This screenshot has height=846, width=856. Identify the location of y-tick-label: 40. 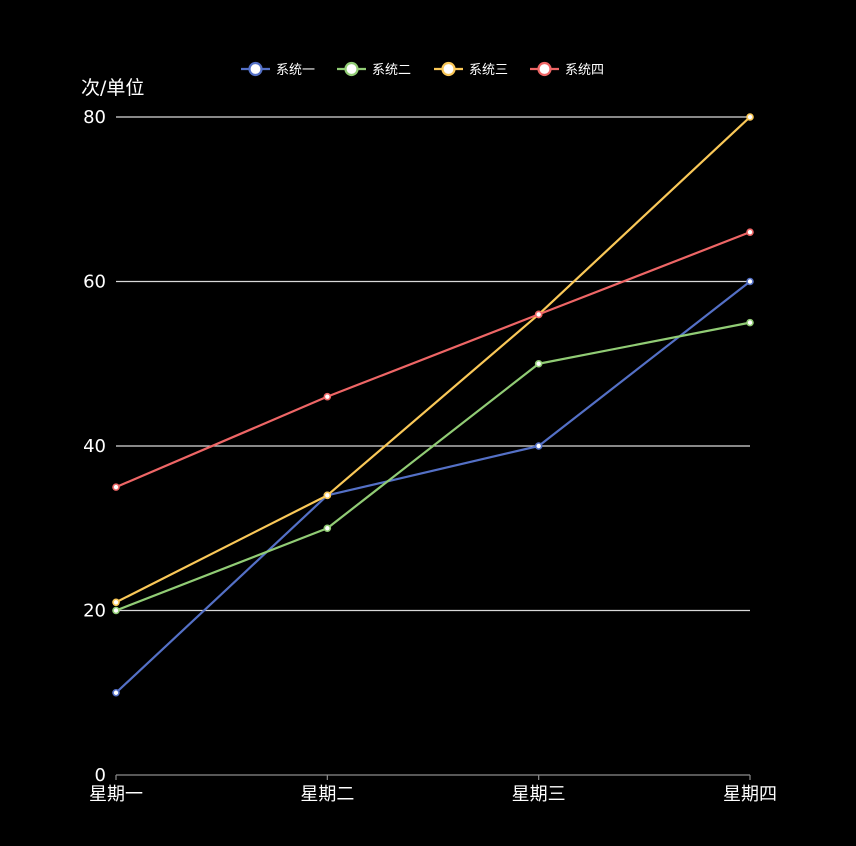
(94, 446).